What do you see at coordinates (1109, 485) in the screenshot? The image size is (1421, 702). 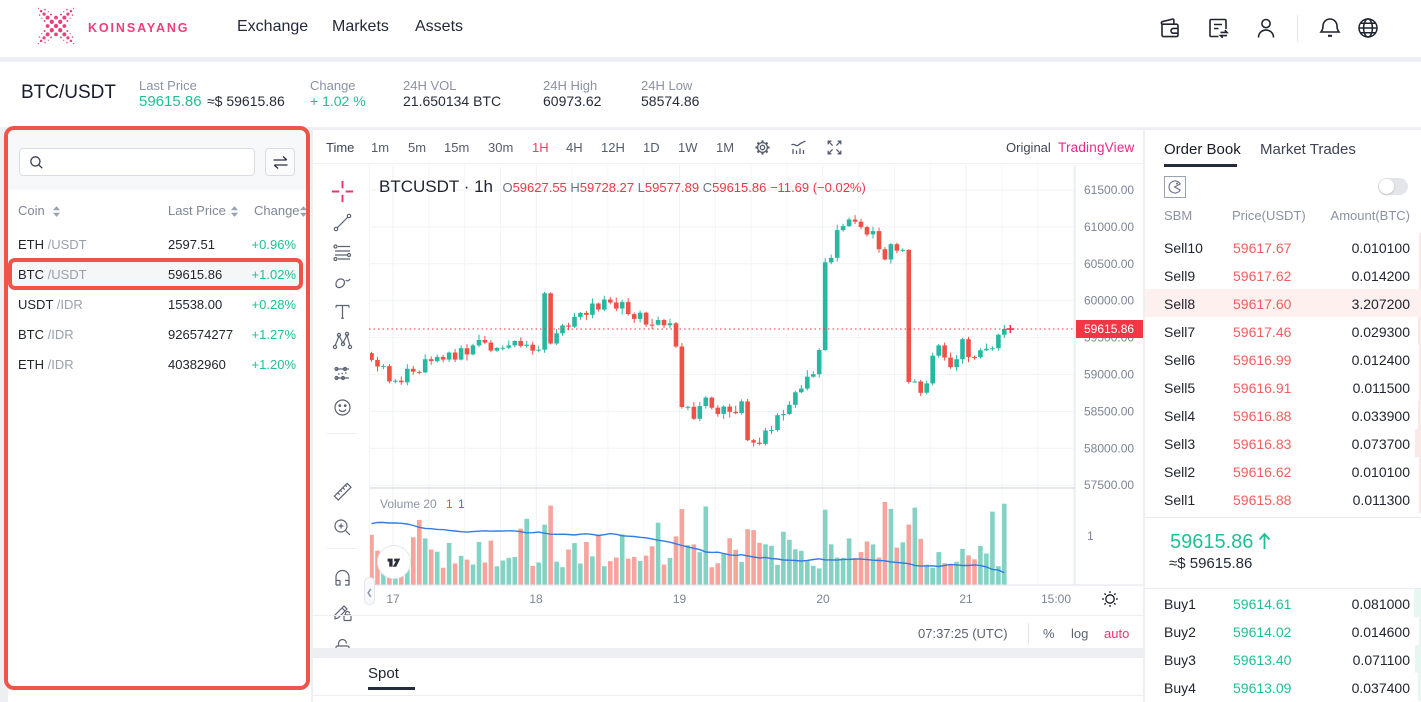 I see `svg-text: 57500.00` at bounding box center [1109, 485].